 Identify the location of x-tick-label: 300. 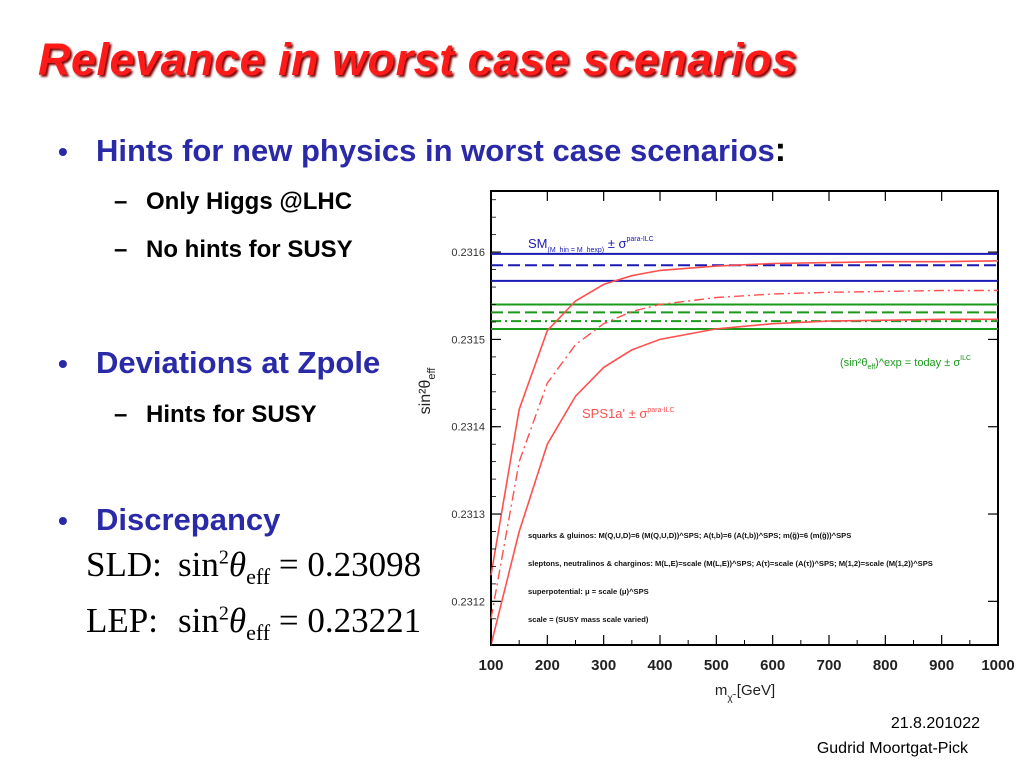
(603, 665).